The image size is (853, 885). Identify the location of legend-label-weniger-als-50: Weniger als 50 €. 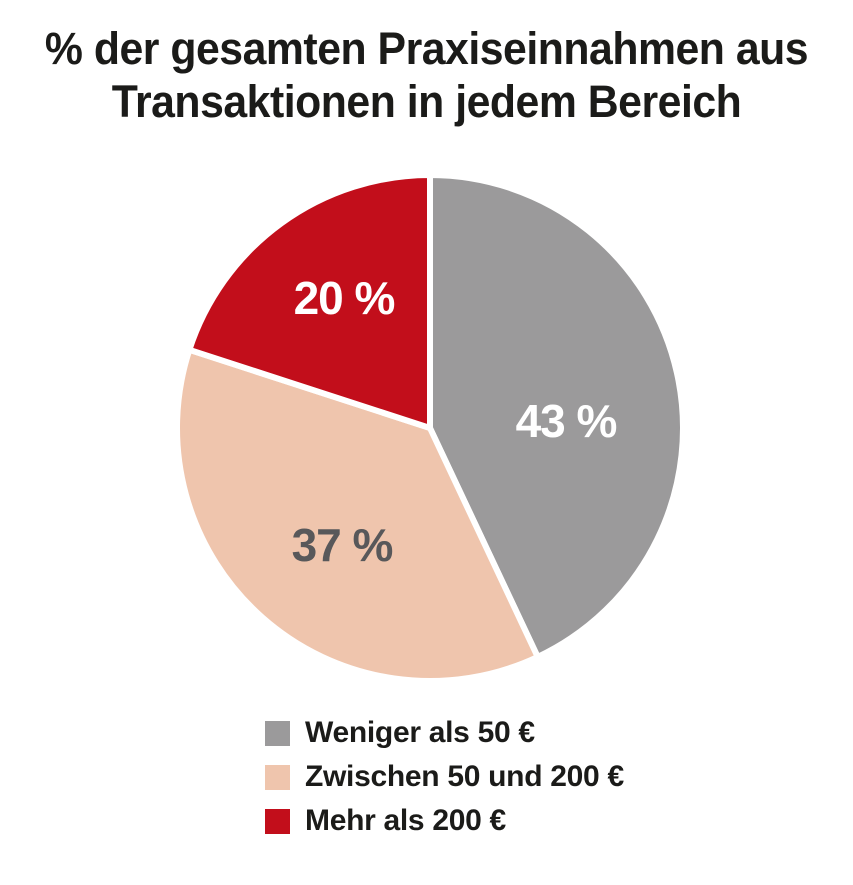
(420, 732).